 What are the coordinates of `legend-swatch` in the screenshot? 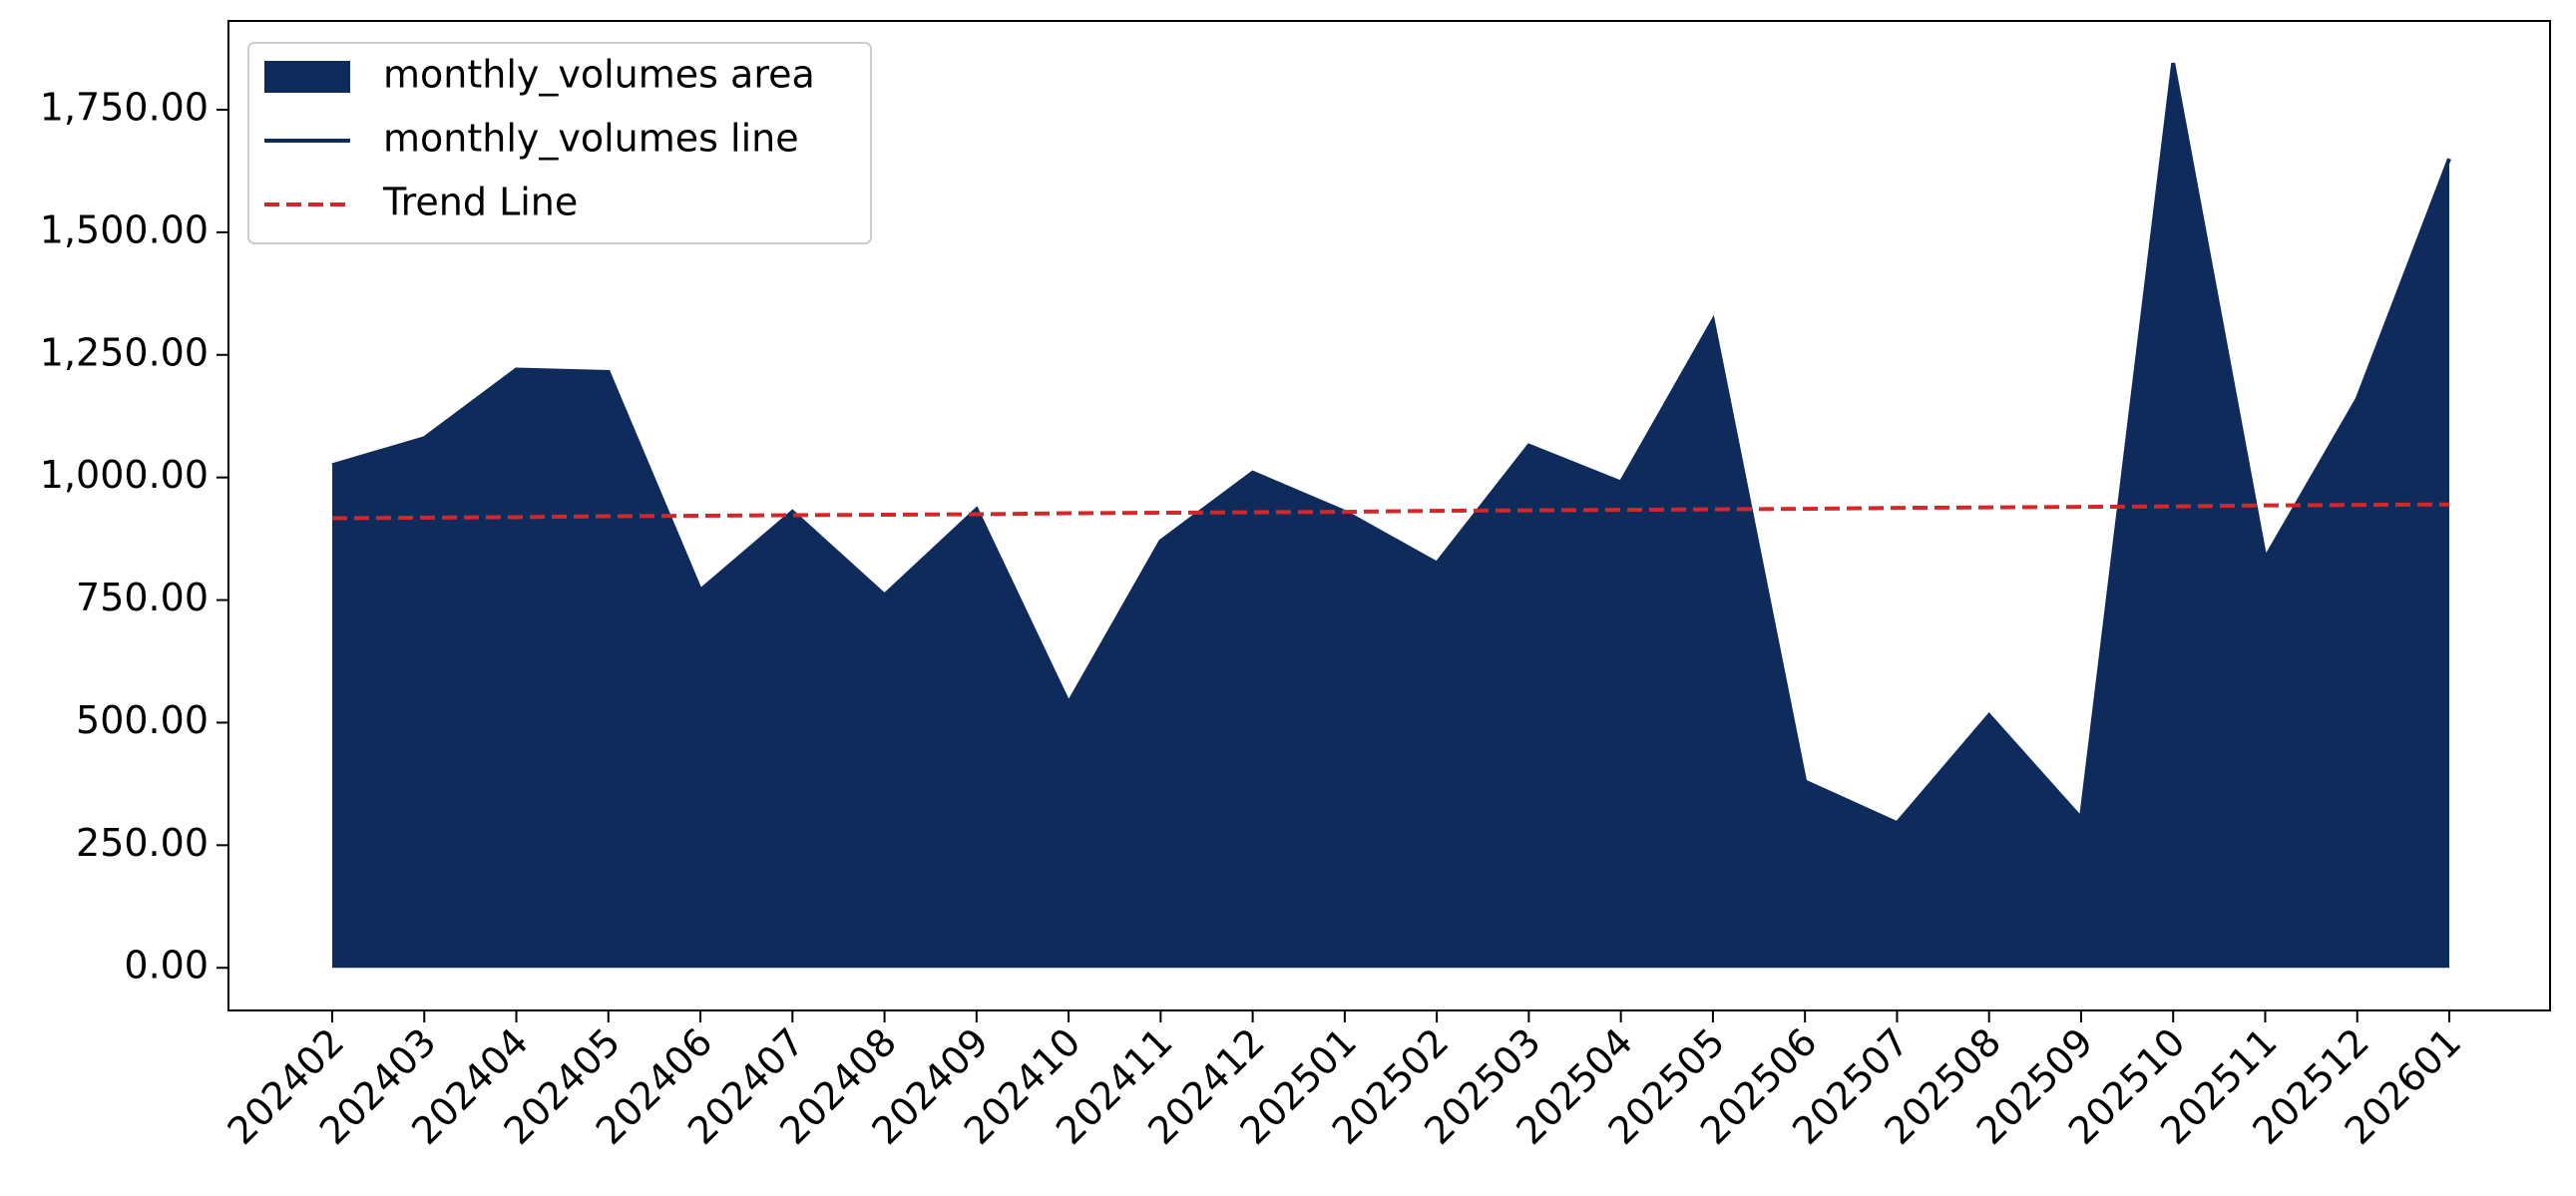 It's located at (307, 77).